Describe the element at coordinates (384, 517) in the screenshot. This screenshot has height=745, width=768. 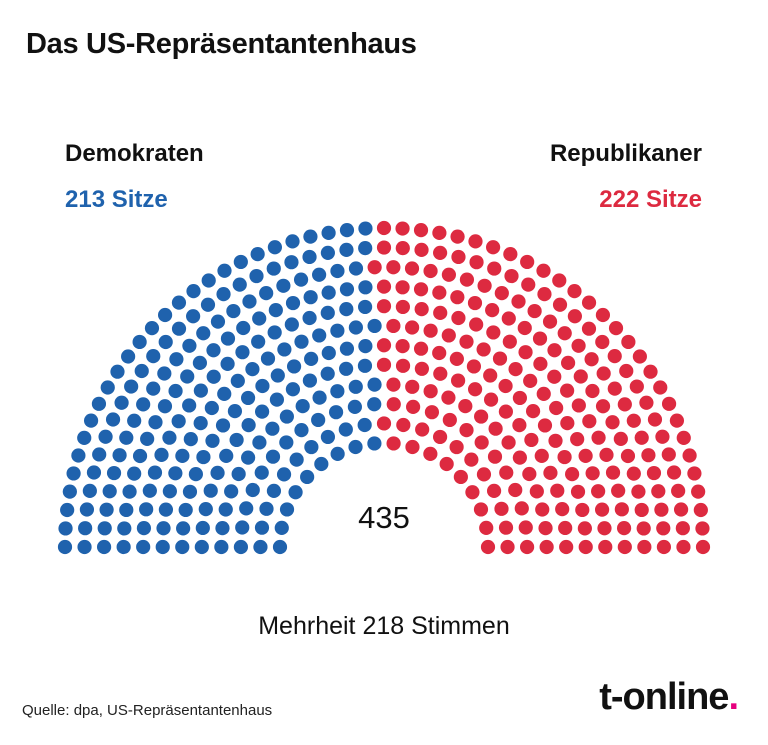
I see `total-seats-label: 435` at that location.